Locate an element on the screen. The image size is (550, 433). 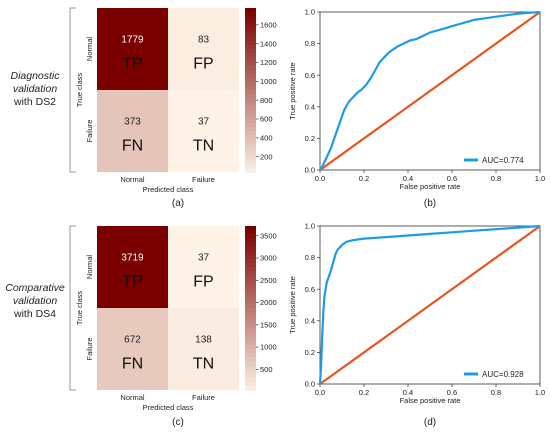
panel-label: (b) is located at coordinates (430, 203).